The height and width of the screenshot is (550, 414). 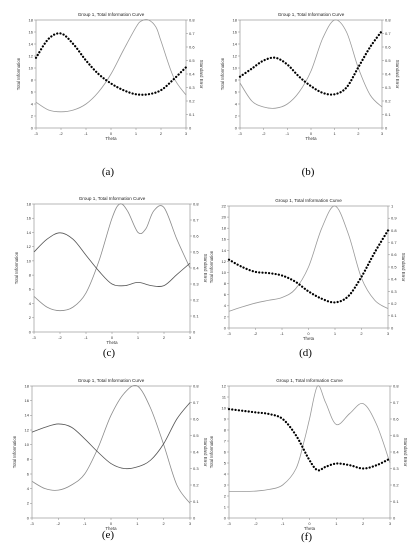 What do you see at coordinates (224, 239) in the screenshot?
I see `y-left-tick-label: 16` at bounding box center [224, 239].